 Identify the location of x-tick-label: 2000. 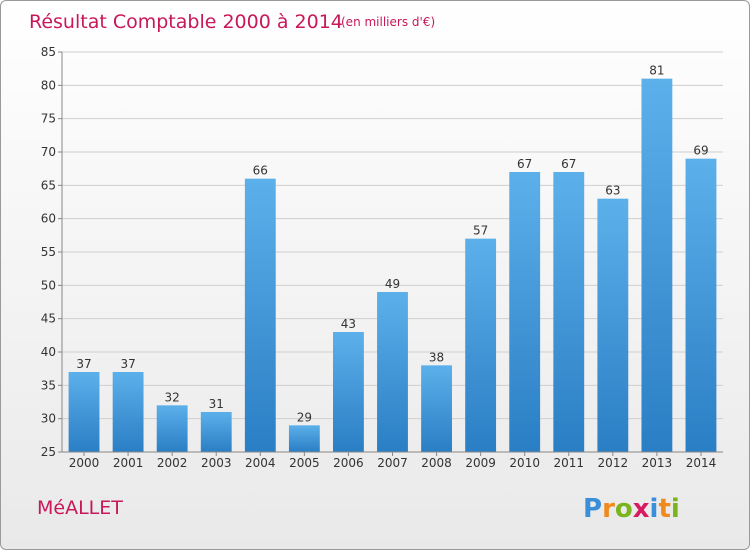
(84, 463).